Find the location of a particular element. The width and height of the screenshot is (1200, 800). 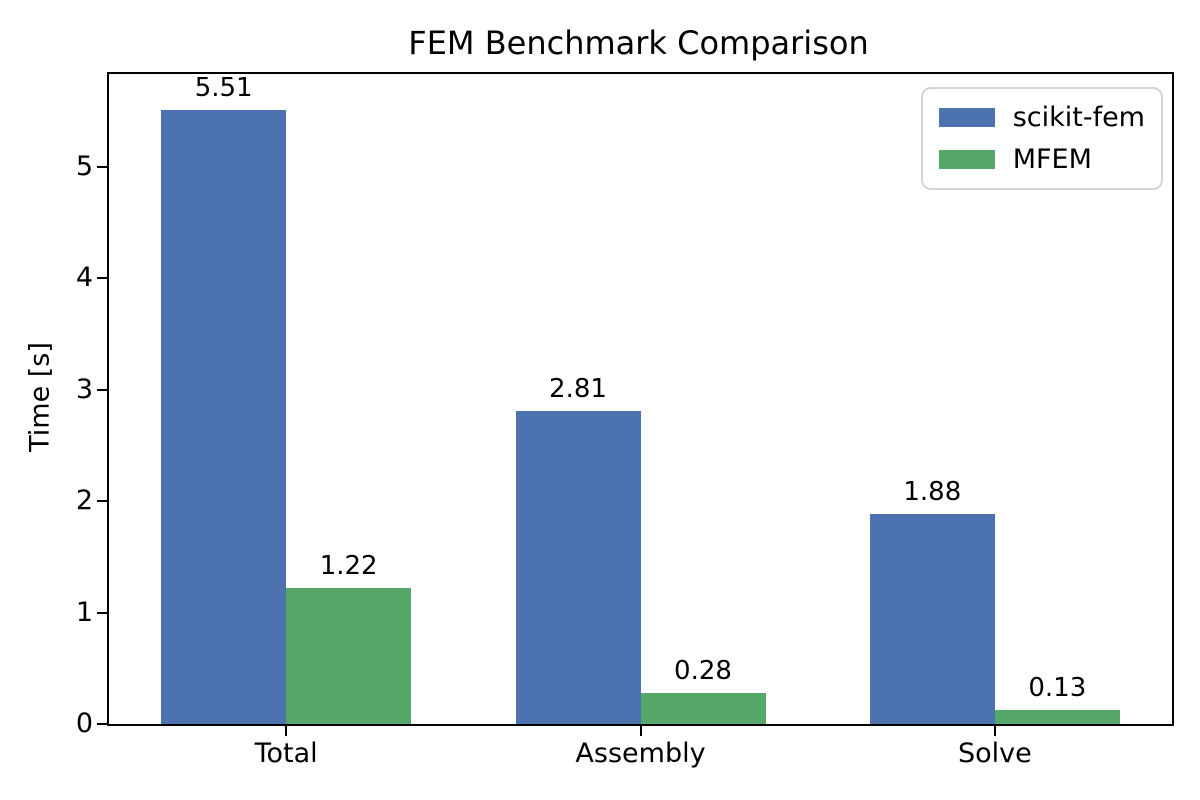

bar-value-label: 5.51 is located at coordinates (223, 87).